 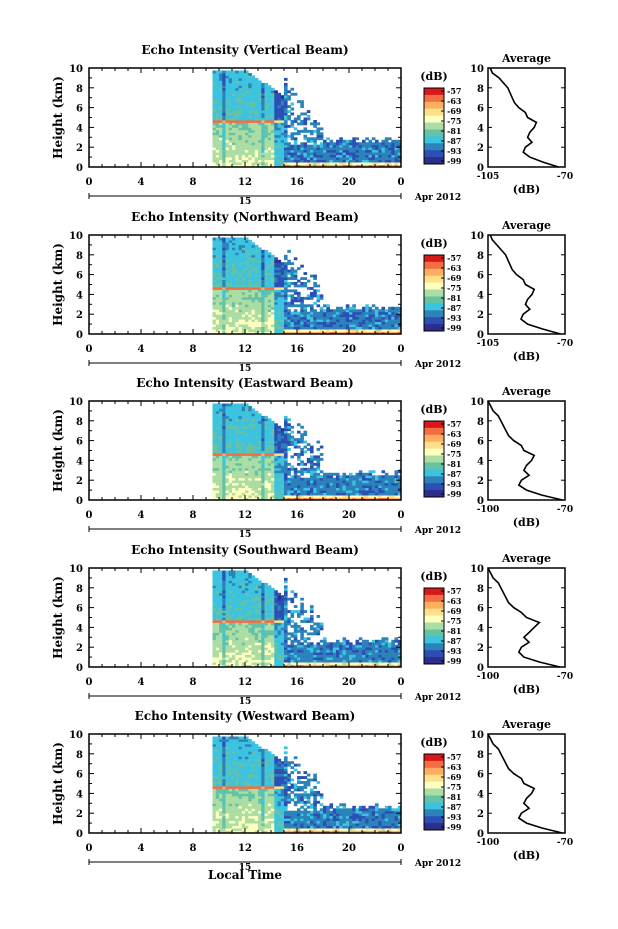 I want to click on x-tick-label: 0, so click(x=89, y=349).